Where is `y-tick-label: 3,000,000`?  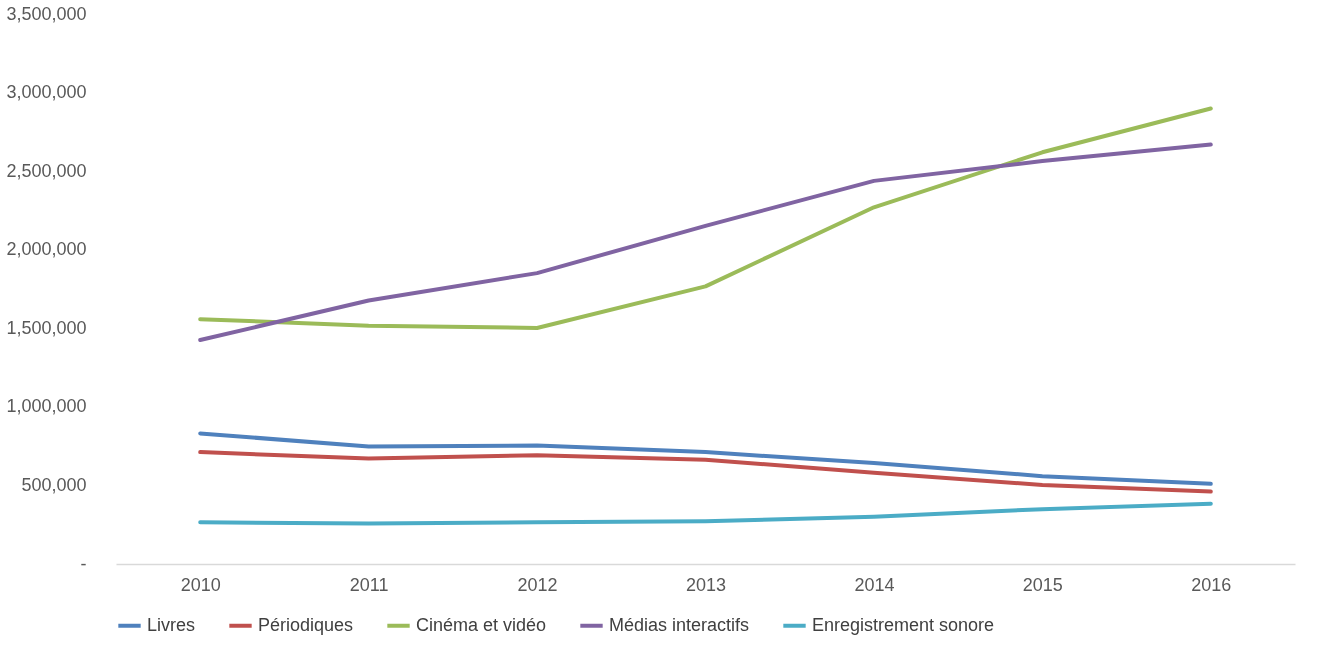 y-tick-label: 3,000,000 is located at coordinates (46, 92).